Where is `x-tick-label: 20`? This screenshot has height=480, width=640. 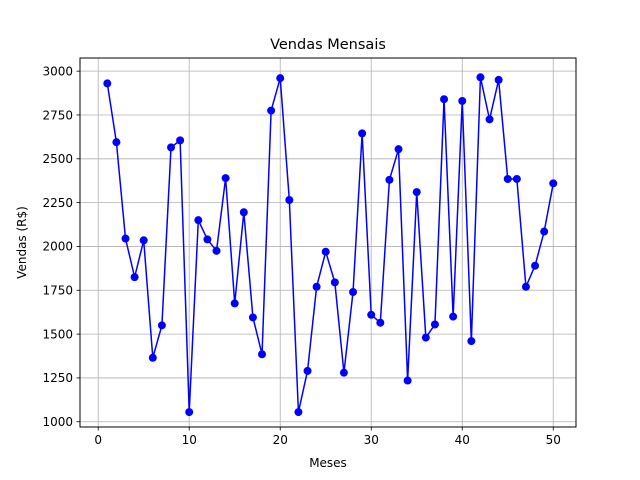
x-tick-label: 20 is located at coordinates (280, 440).